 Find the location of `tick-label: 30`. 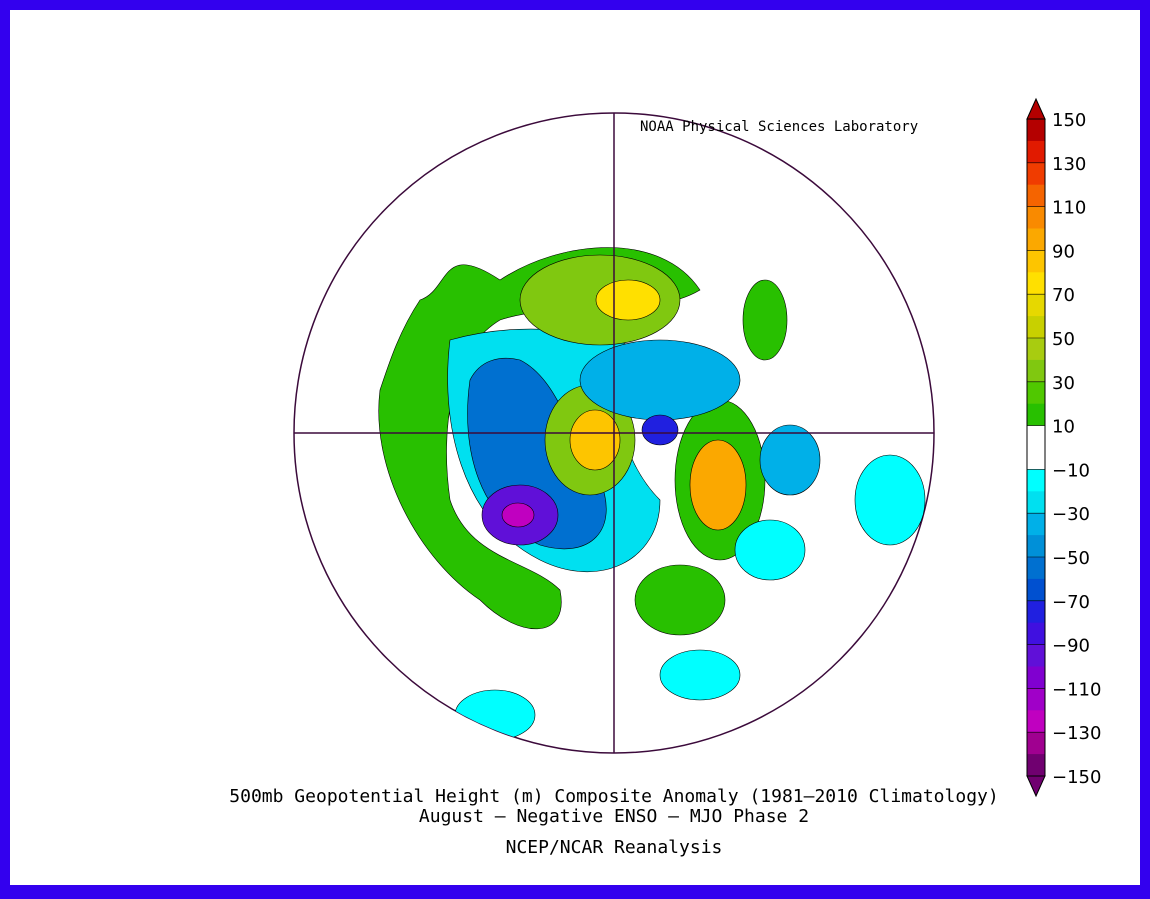

tick-label: 30 is located at coordinates (1063, 383).